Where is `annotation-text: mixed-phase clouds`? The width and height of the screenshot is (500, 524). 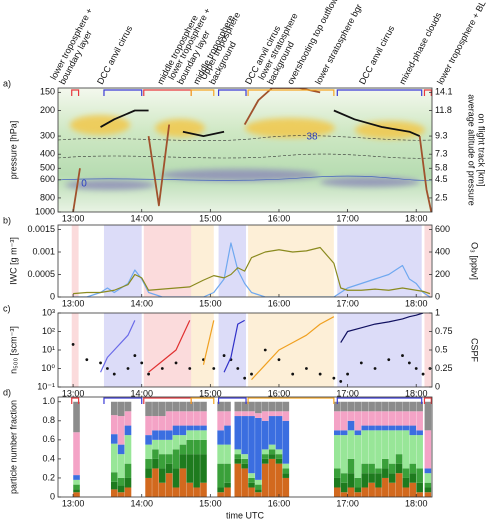
annotation-text: mixed-phase clouds is located at coordinates (420, 48).